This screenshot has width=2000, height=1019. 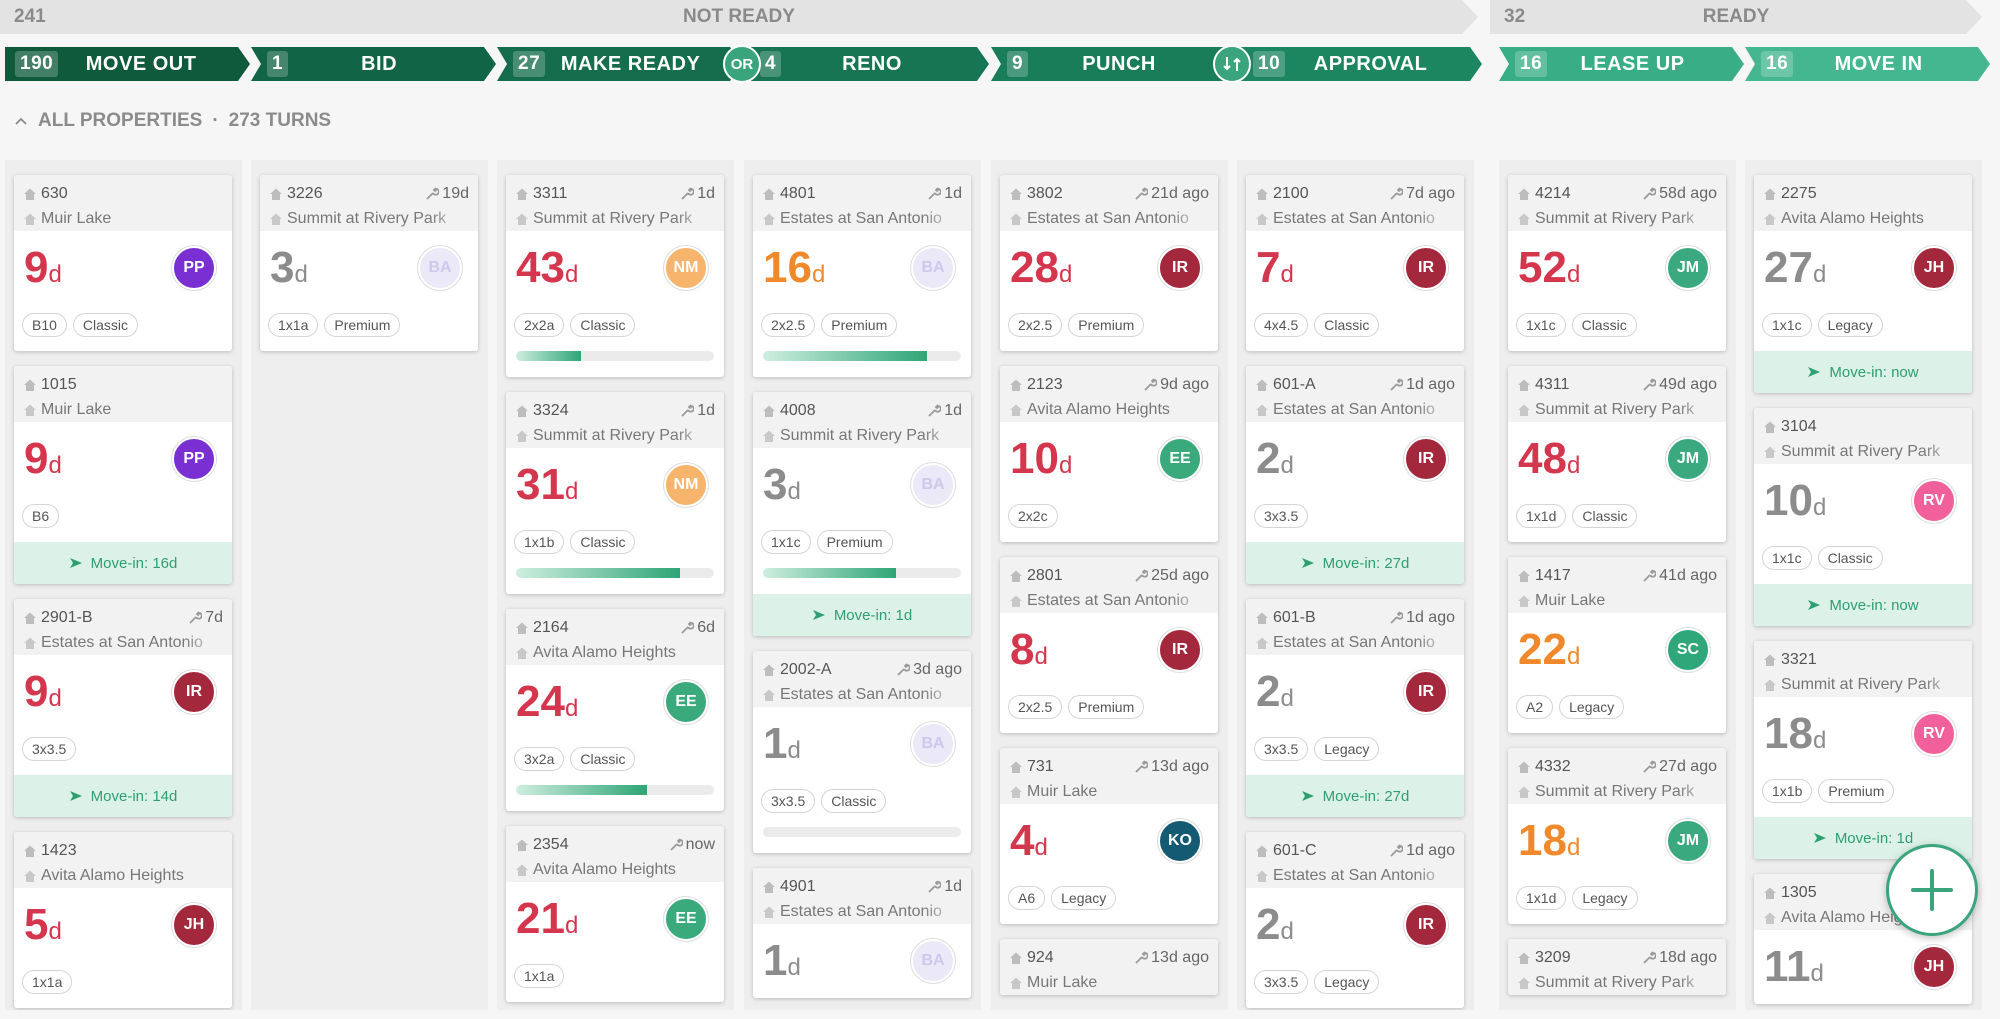 What do you see at coordinates (615, 914) in the screenshot?
I see `turn-card: 2354 now Avita Alamo Heights 21d EE 1x1a` at bounding box center [615, 914].